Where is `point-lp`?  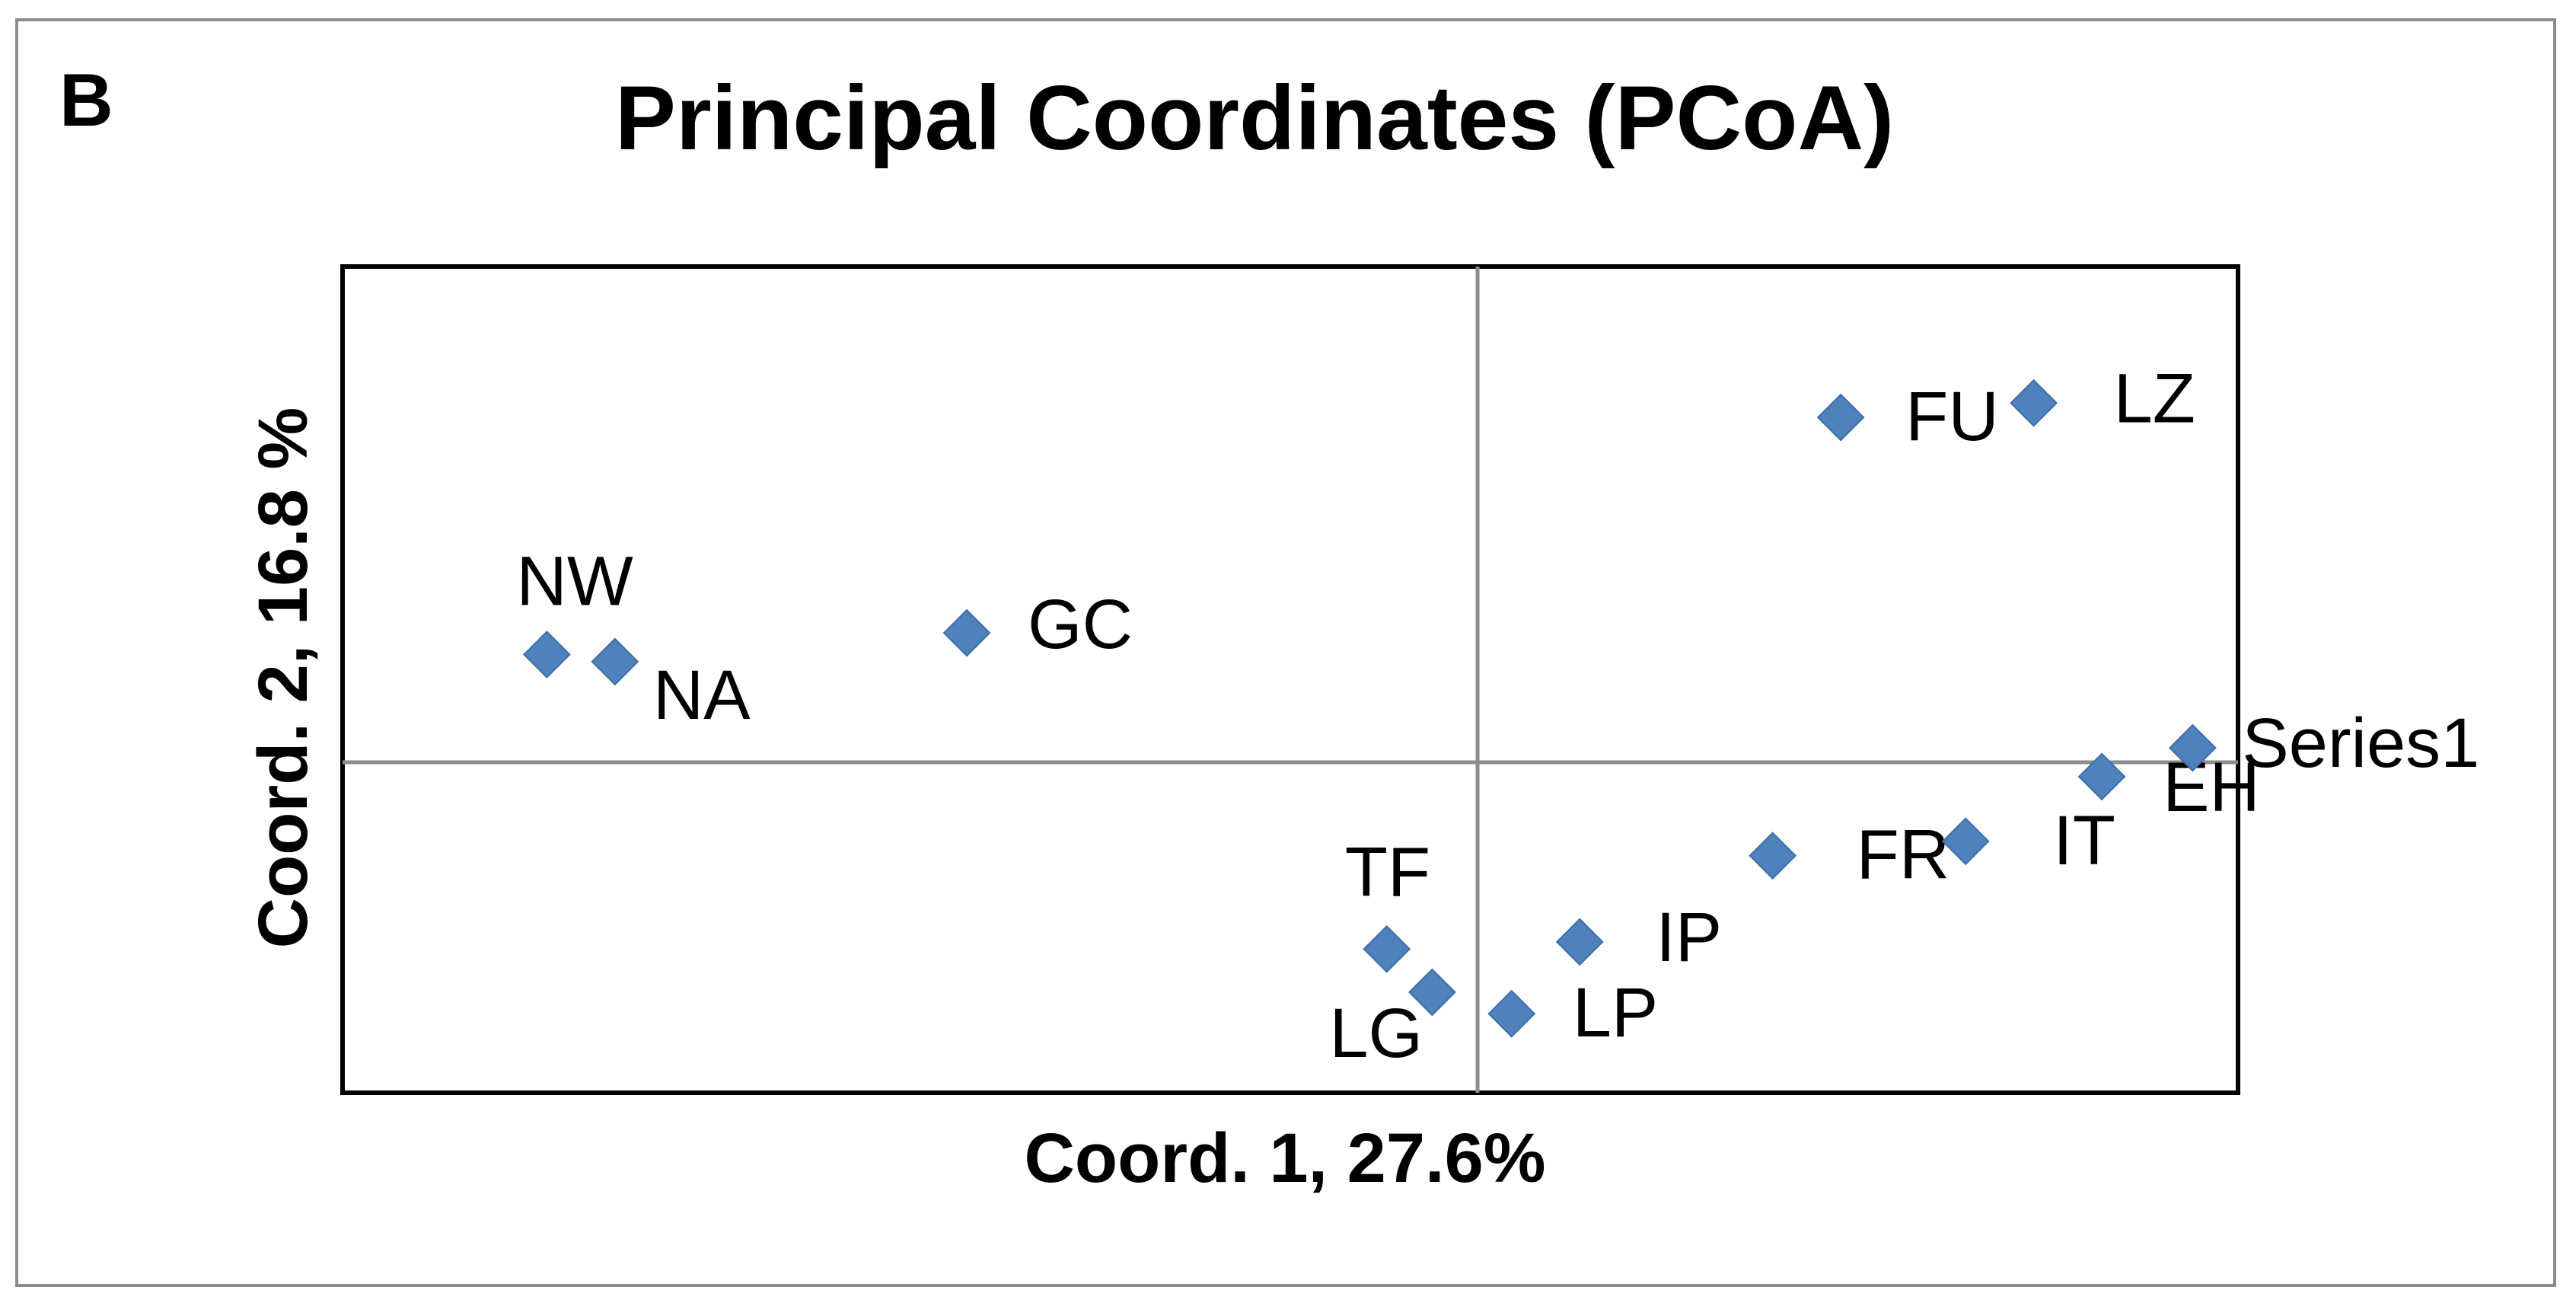 point-lp is located at coordinates (1511, 1013).